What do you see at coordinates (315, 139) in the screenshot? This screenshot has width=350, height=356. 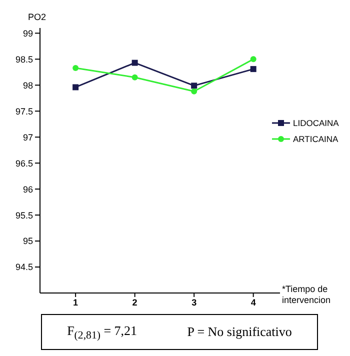 I see `legend-label: ARTICAINA` at bounding box center [315, 139].